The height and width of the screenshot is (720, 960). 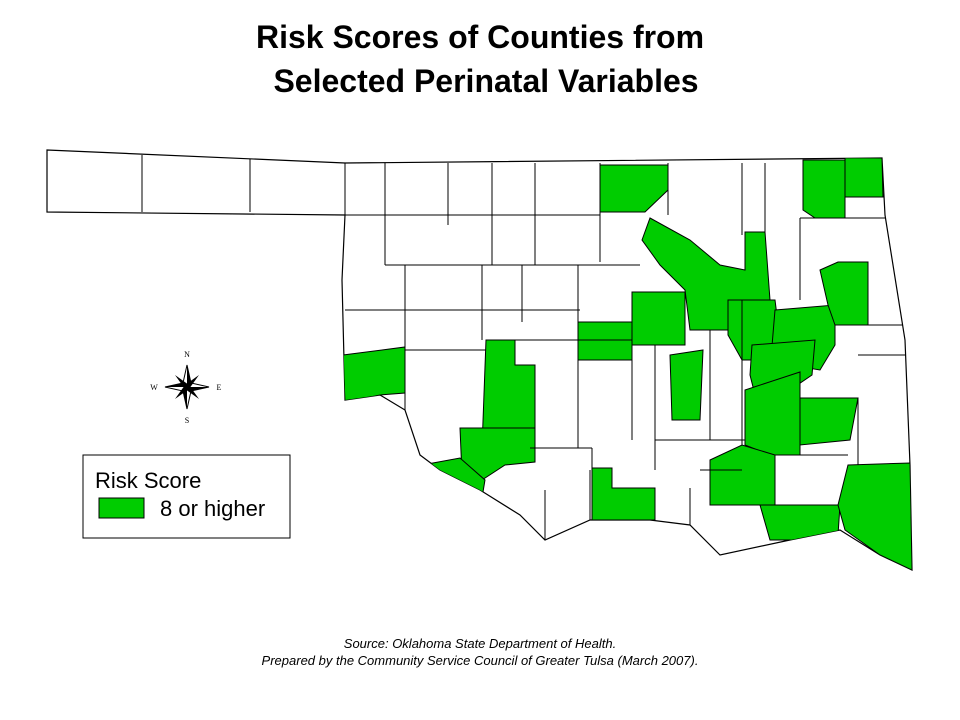 What do you see at coordinates (212, 508) in the screenshot?
I see `legend-item: 8 or higher` at bounding box center [212, 508].